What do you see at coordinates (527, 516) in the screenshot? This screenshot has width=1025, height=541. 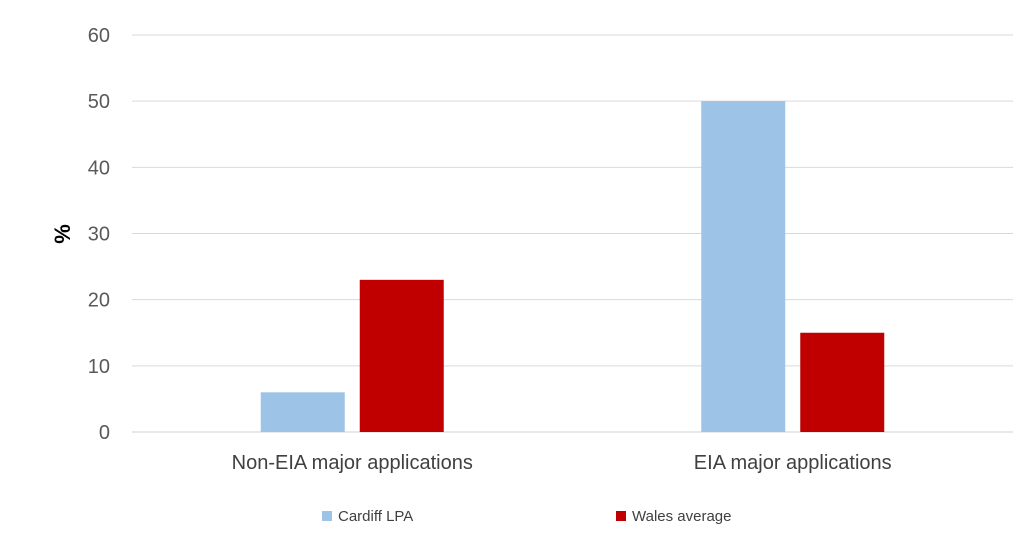 I see `legend: Cardiff LPA Wales average` at bounding box center [527, 516].